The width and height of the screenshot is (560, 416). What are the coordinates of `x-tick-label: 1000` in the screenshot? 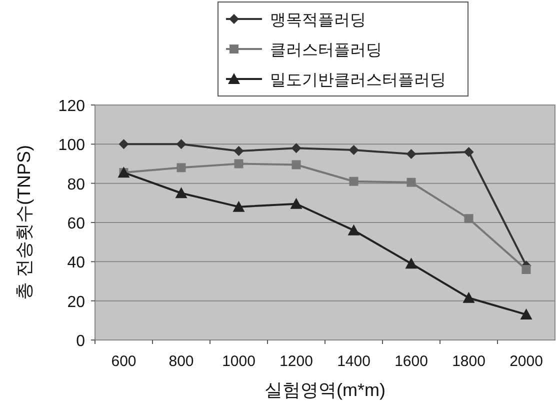 It's located at (239, 361).